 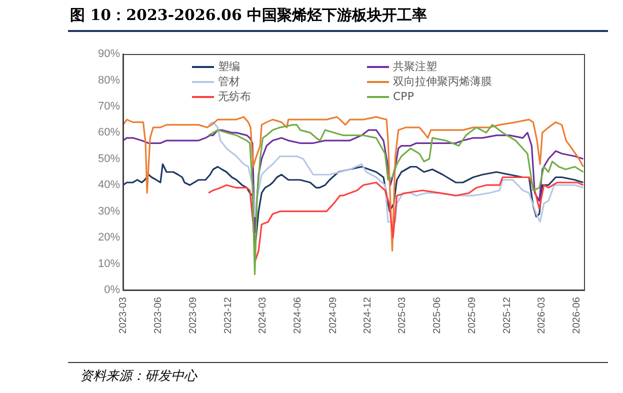 What do you see at coordinates (194, 315) in the screenshot?
I see `x-tick-label: 2023-09` at bounding box center [194, 315].